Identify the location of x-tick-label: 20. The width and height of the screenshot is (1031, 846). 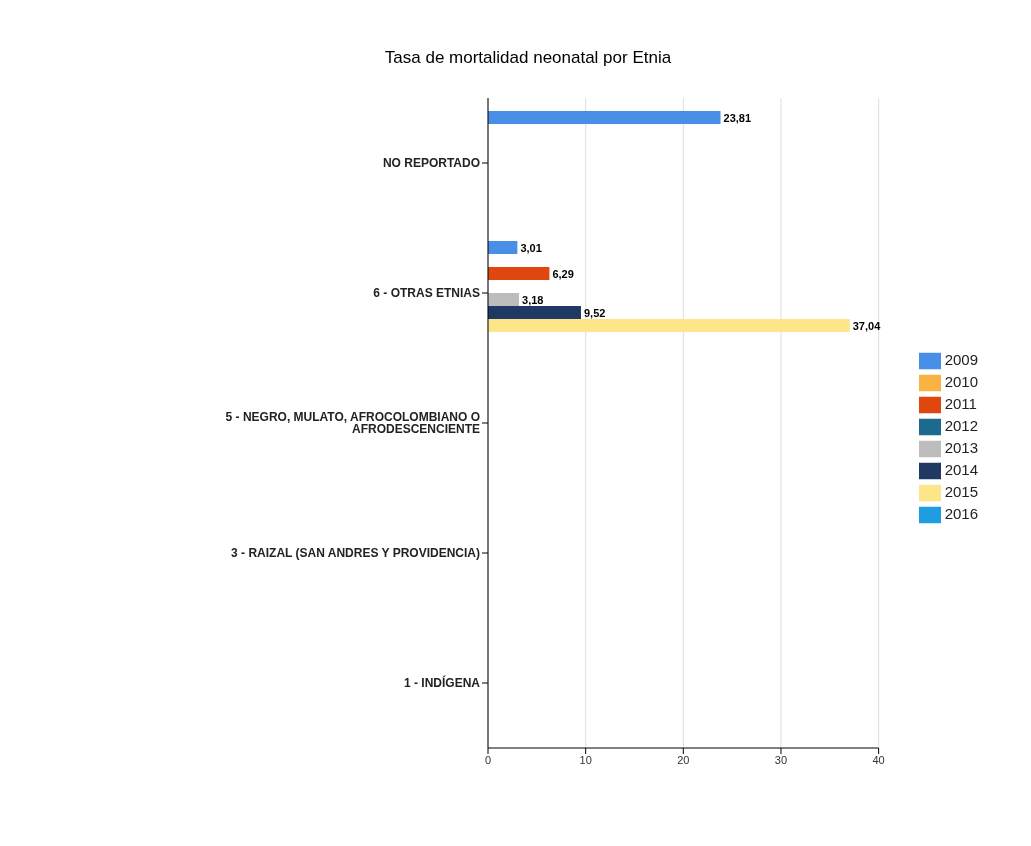
(683, 759).